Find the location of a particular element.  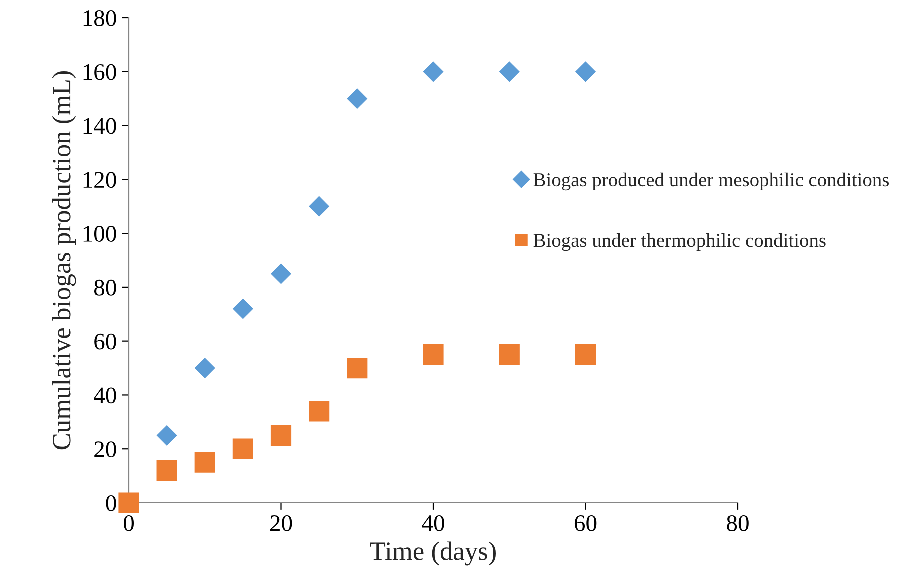

x-axis-title: Time (days) is located at coordinates (433, 554).